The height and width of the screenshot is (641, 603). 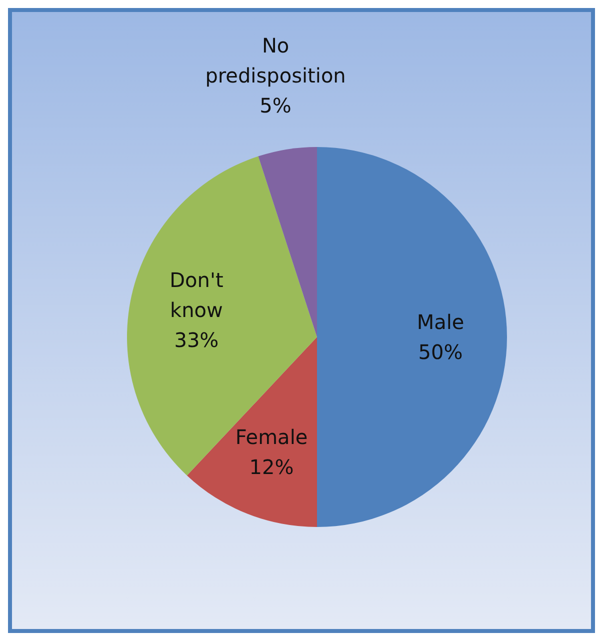 I want to click on slice-label: No predisposition, so click(x=275, y=60).